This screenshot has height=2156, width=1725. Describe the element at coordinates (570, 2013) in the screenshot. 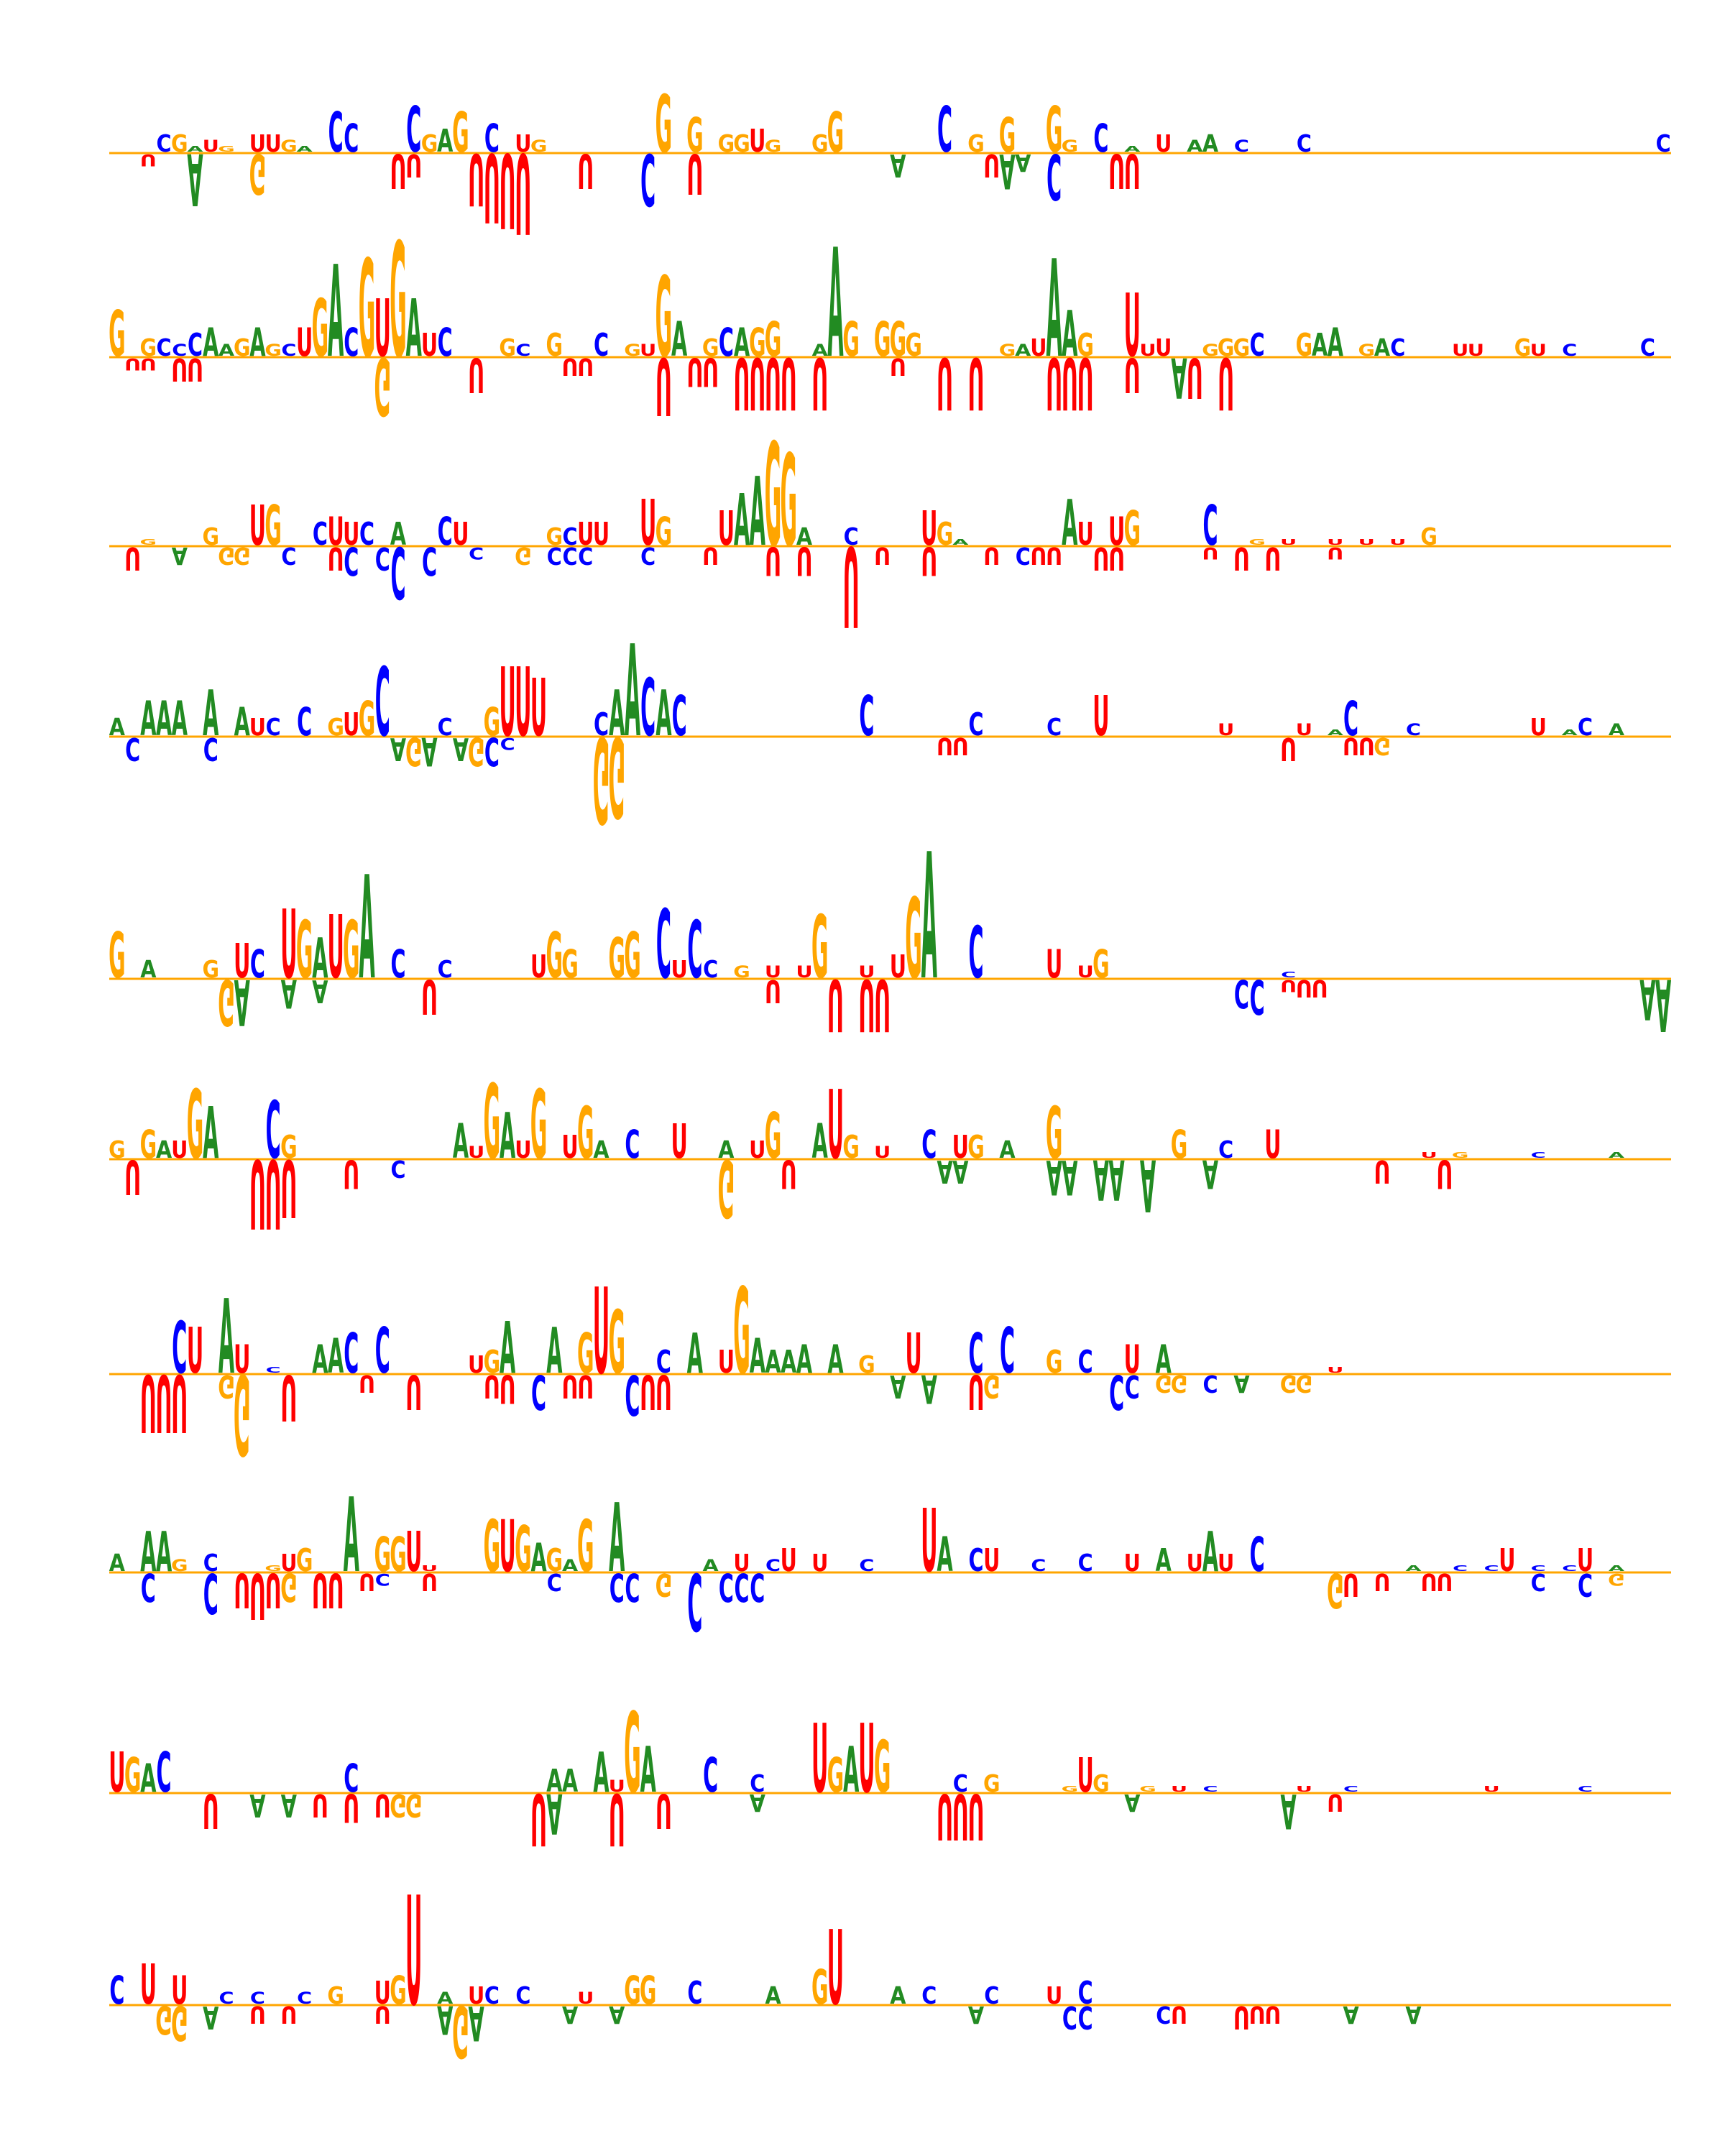

I see `logo-letter-A-row10-down-pos30: A` at that location.